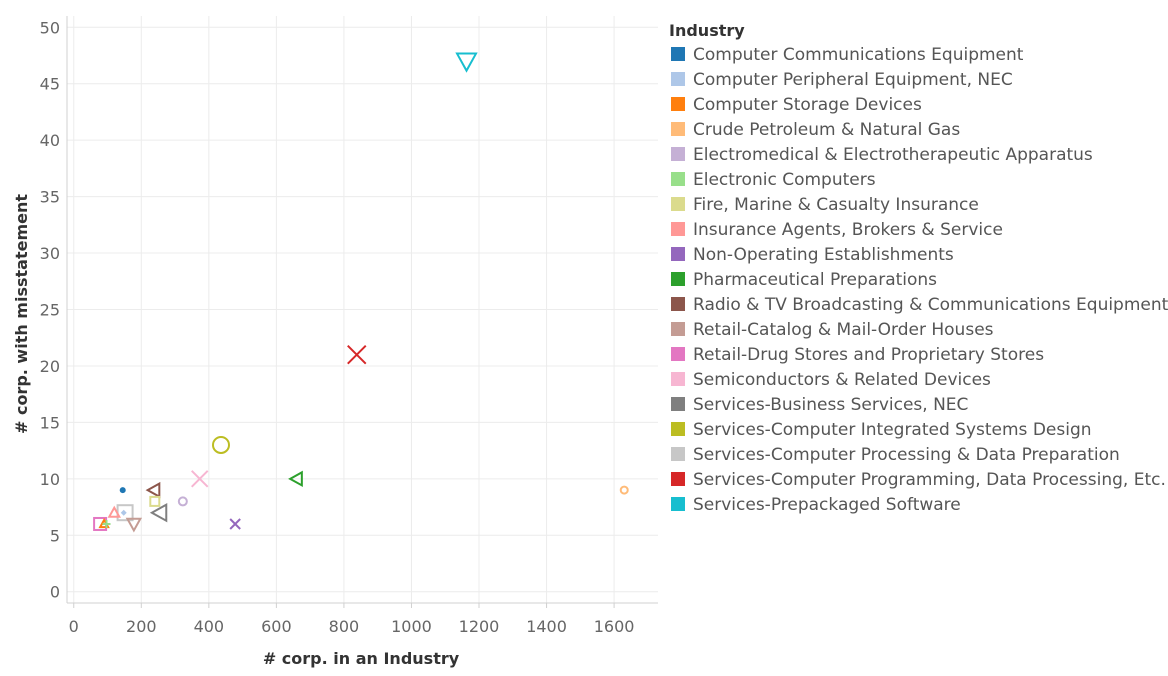 This screenshot has width=1168, height=676. Describe the element at coordinates (50, 422) in the screenshot. I see `y-tick-label: 15` at that location.